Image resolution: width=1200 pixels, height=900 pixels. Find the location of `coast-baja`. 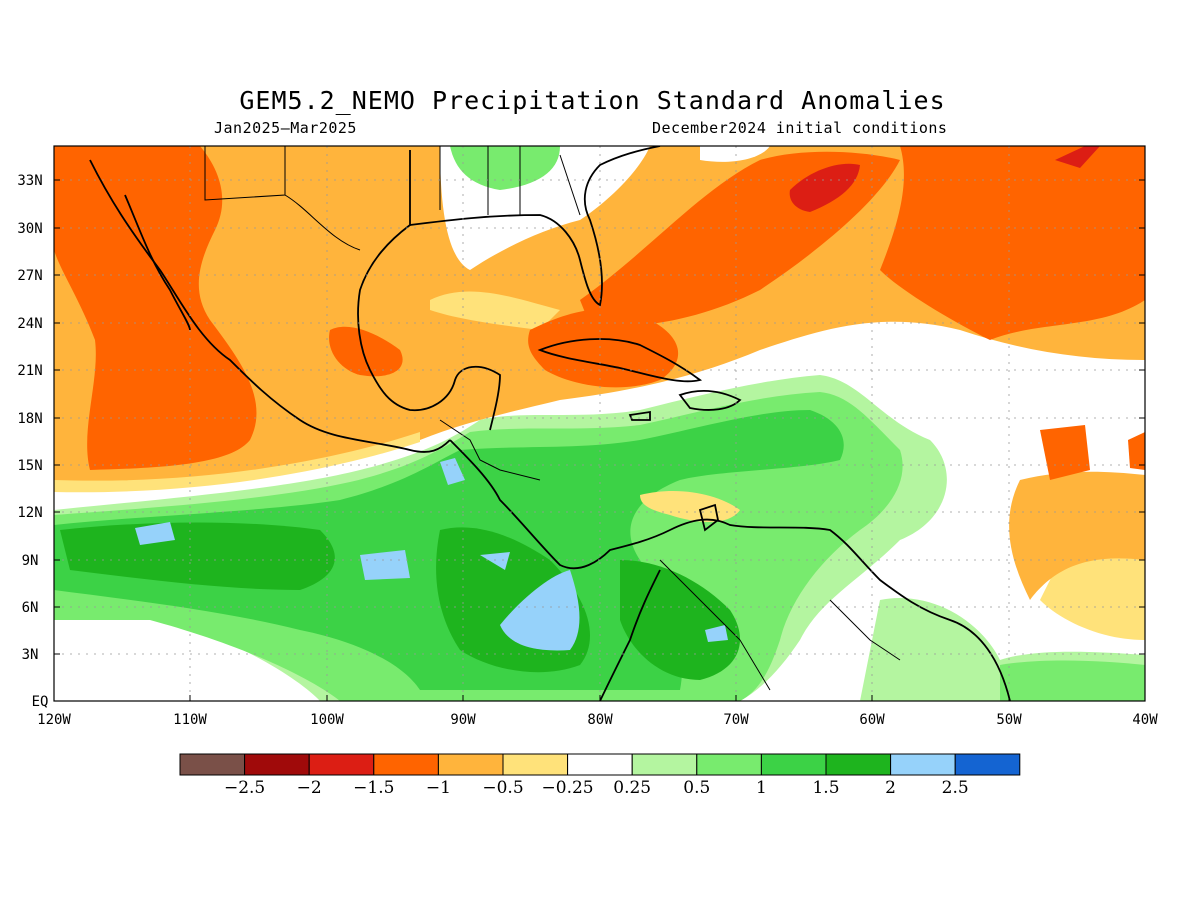

coast-baja is located at coordinates (157, 262).